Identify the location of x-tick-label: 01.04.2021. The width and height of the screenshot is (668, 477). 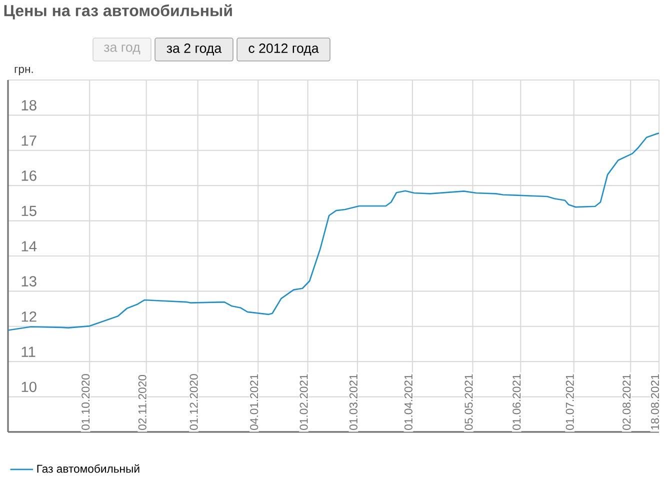
(408, 402).